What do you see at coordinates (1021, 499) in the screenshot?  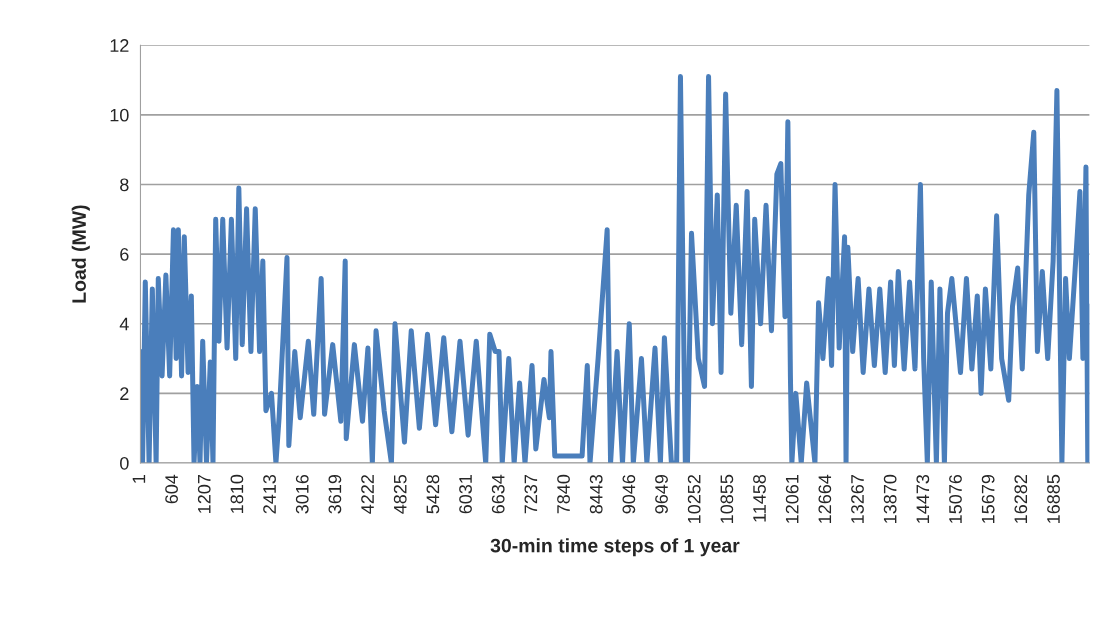 I see `x-tick-label: 16282` at bounding box center [1021, 499].